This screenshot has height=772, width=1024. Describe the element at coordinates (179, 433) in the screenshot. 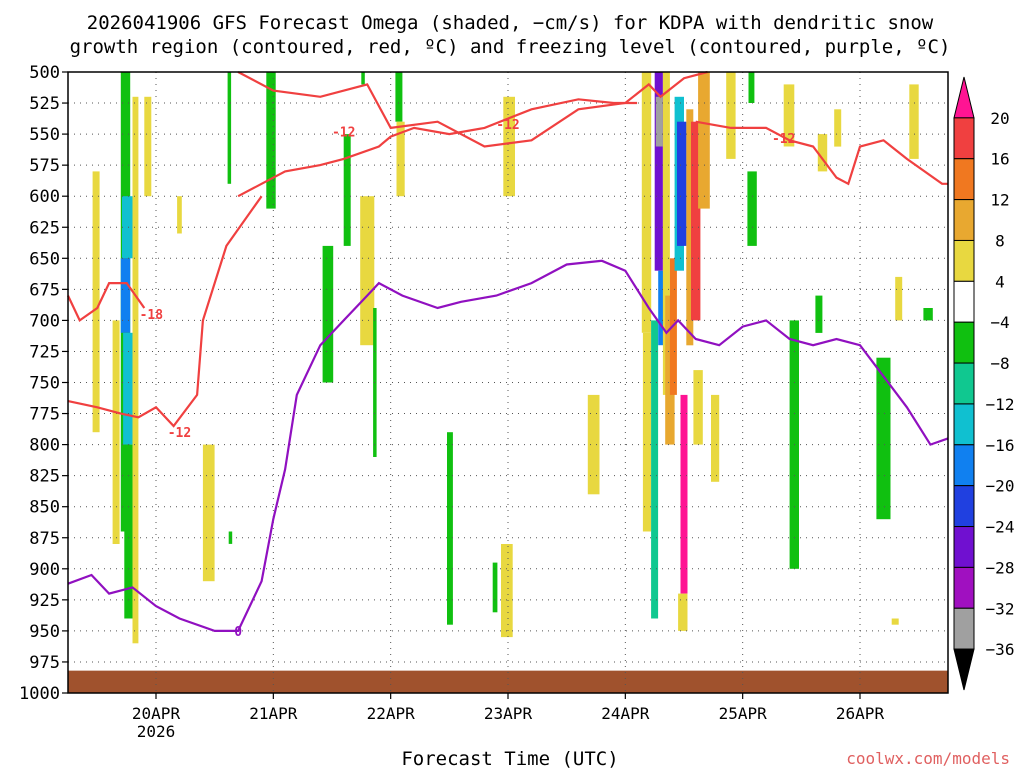

I see `contour-label-dgz-minus-12-lower: -12` at that location.